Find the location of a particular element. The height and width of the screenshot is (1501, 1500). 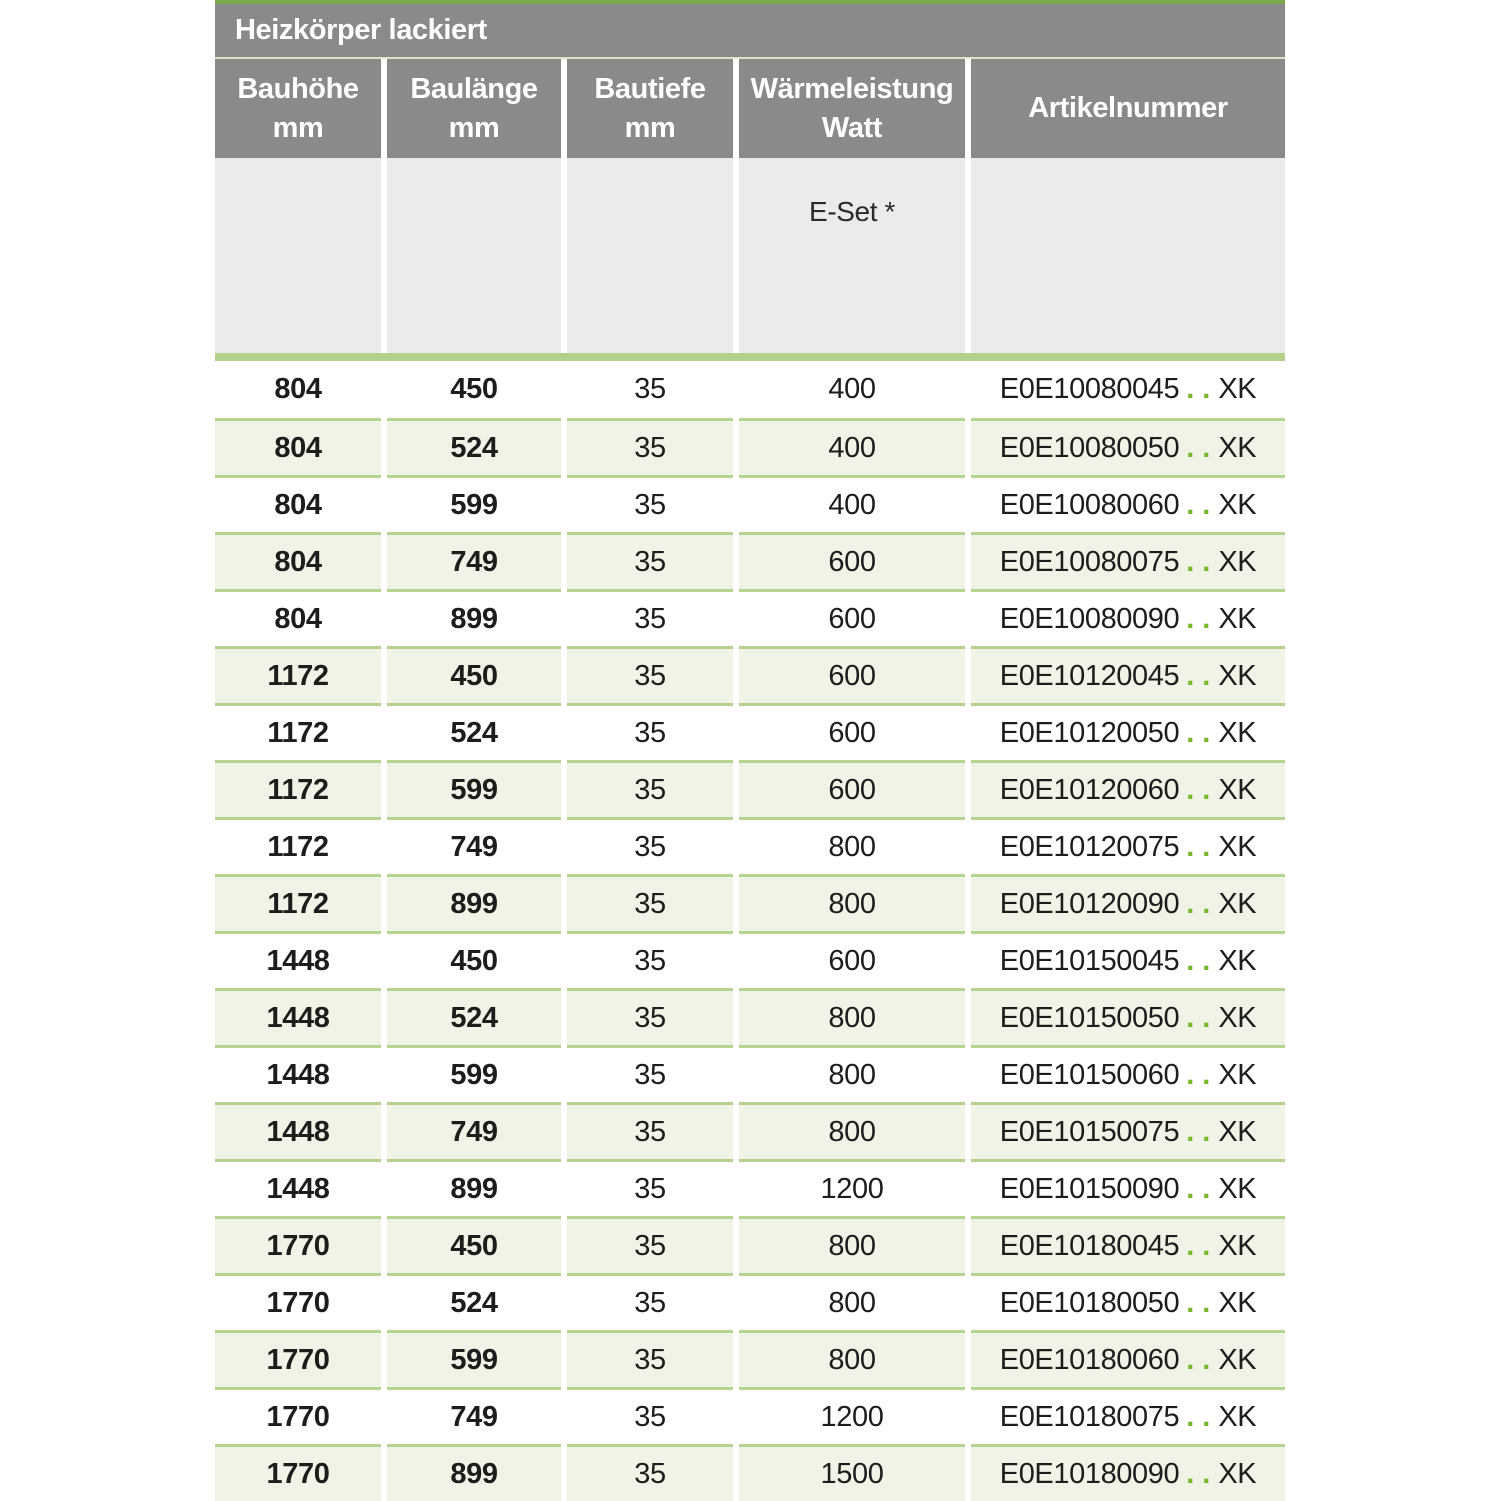

cell-baulaenge: 899 is located at coordinates (474, 617).